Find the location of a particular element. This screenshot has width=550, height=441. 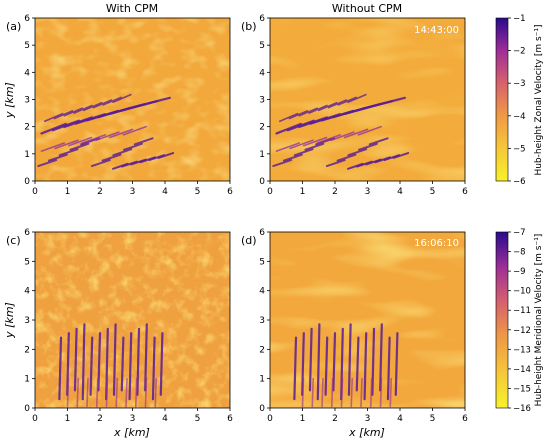

panel-d-timestamp: 16:06:10 is located at coordinates (436, 243).